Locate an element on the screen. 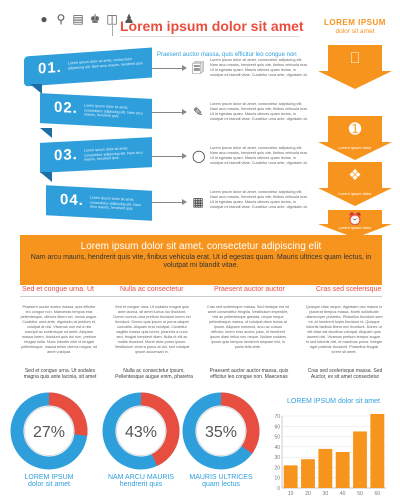 Image resolution: width=400 pixels, height=500 pixels. donut-percent-label: 35% is located at coordinates (221, 432).